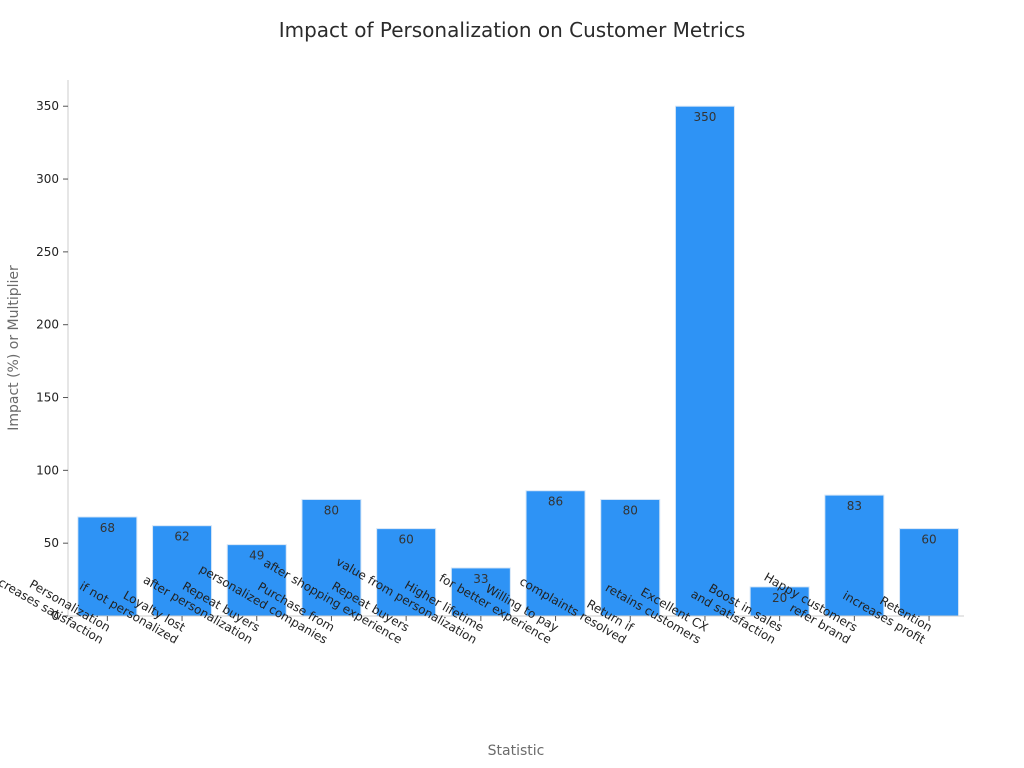  I want to click on y-tick-label: 150, so click(47, 398).